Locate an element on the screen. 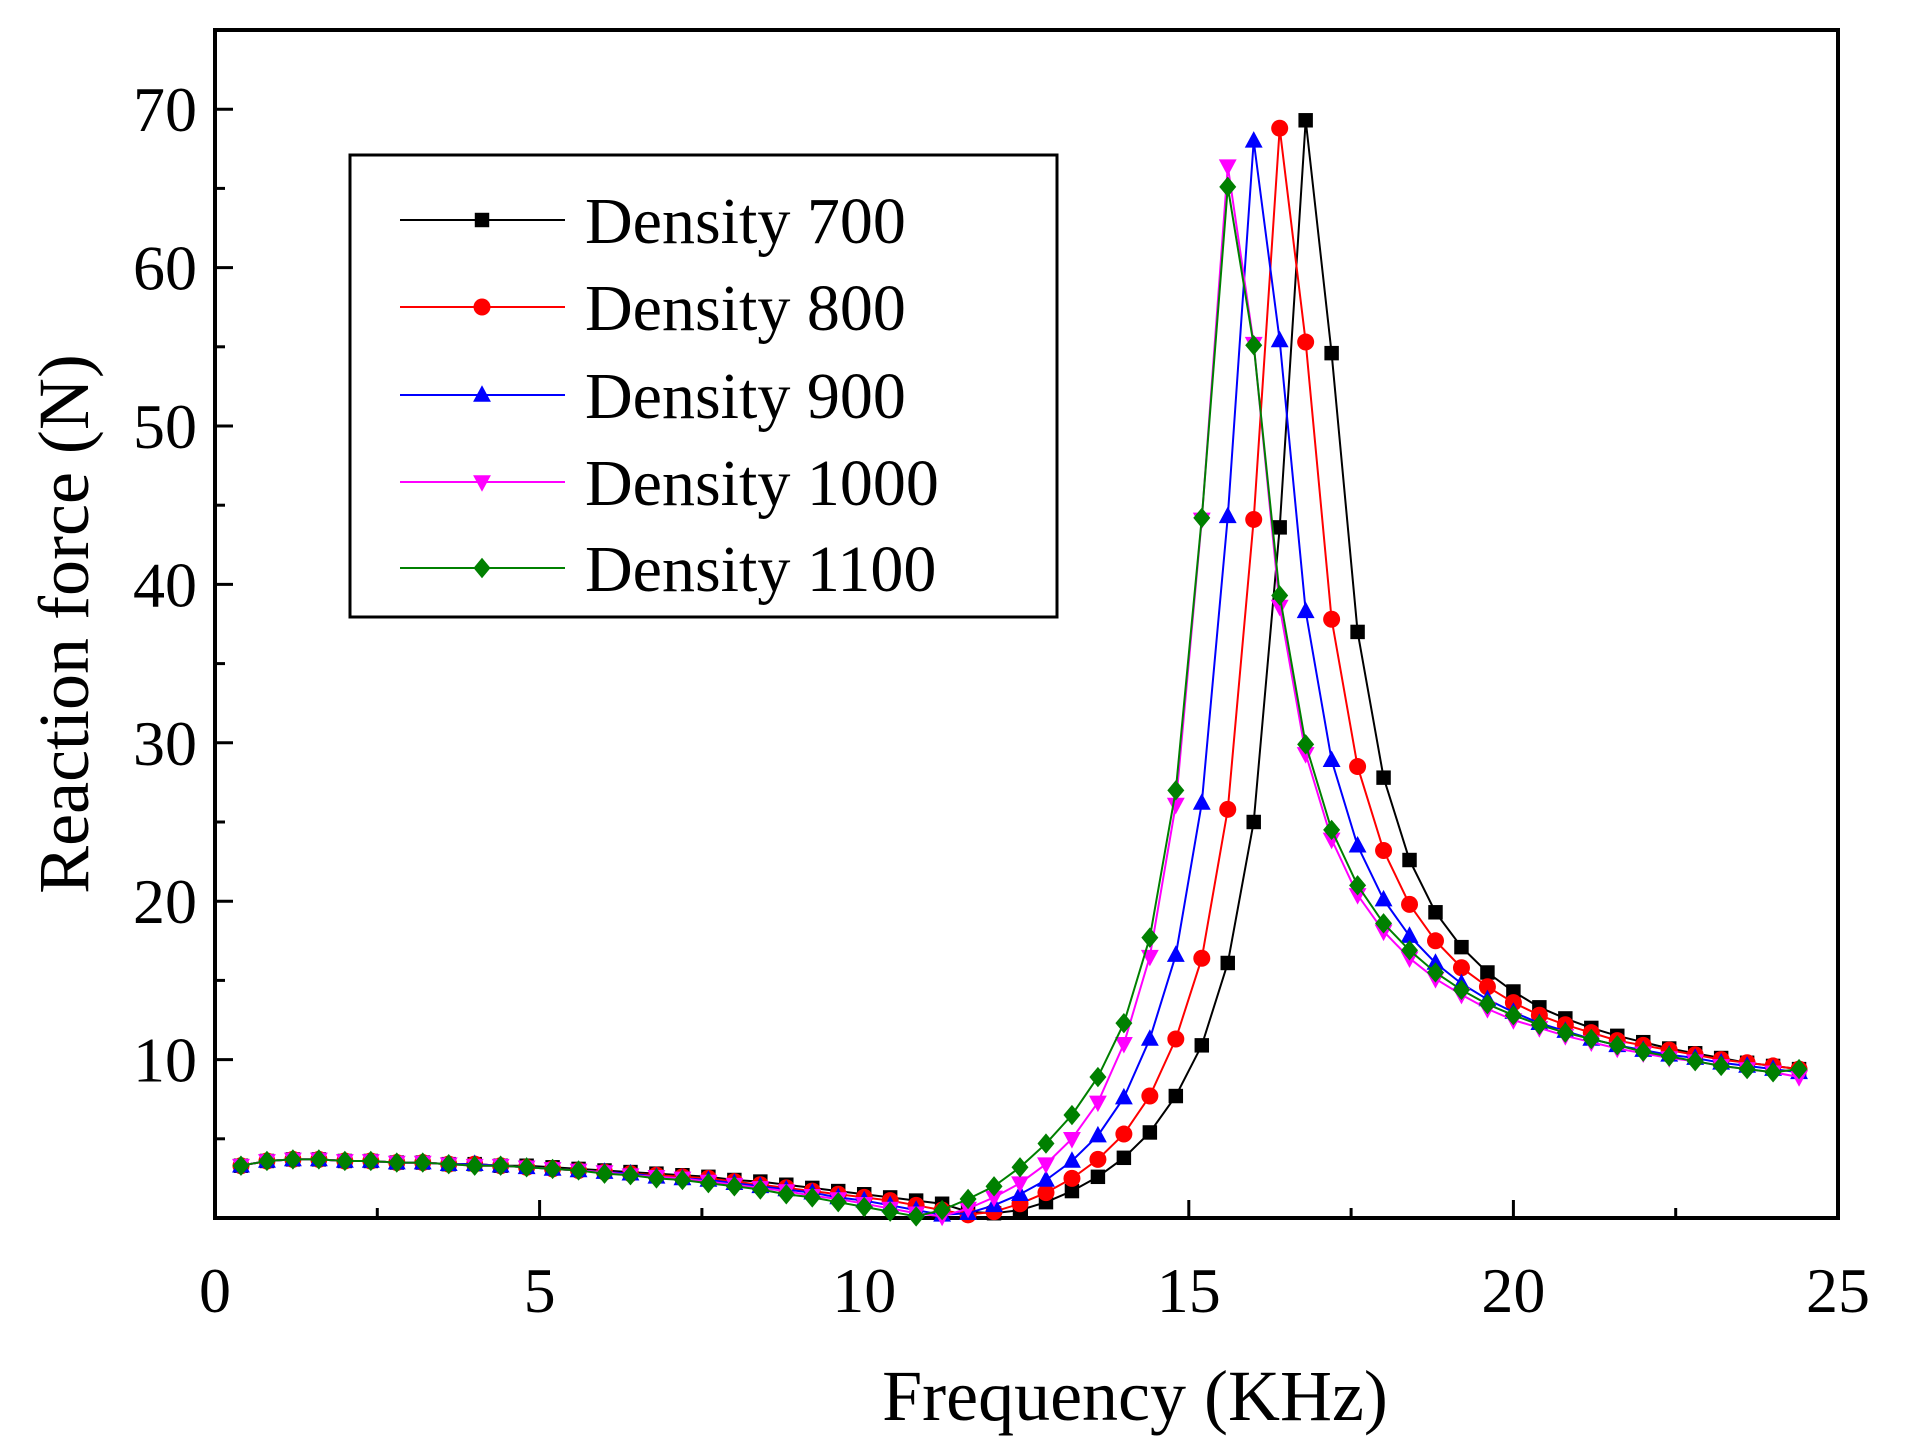  x-tick-label: 20 is located at coordinates (1513, 1290).